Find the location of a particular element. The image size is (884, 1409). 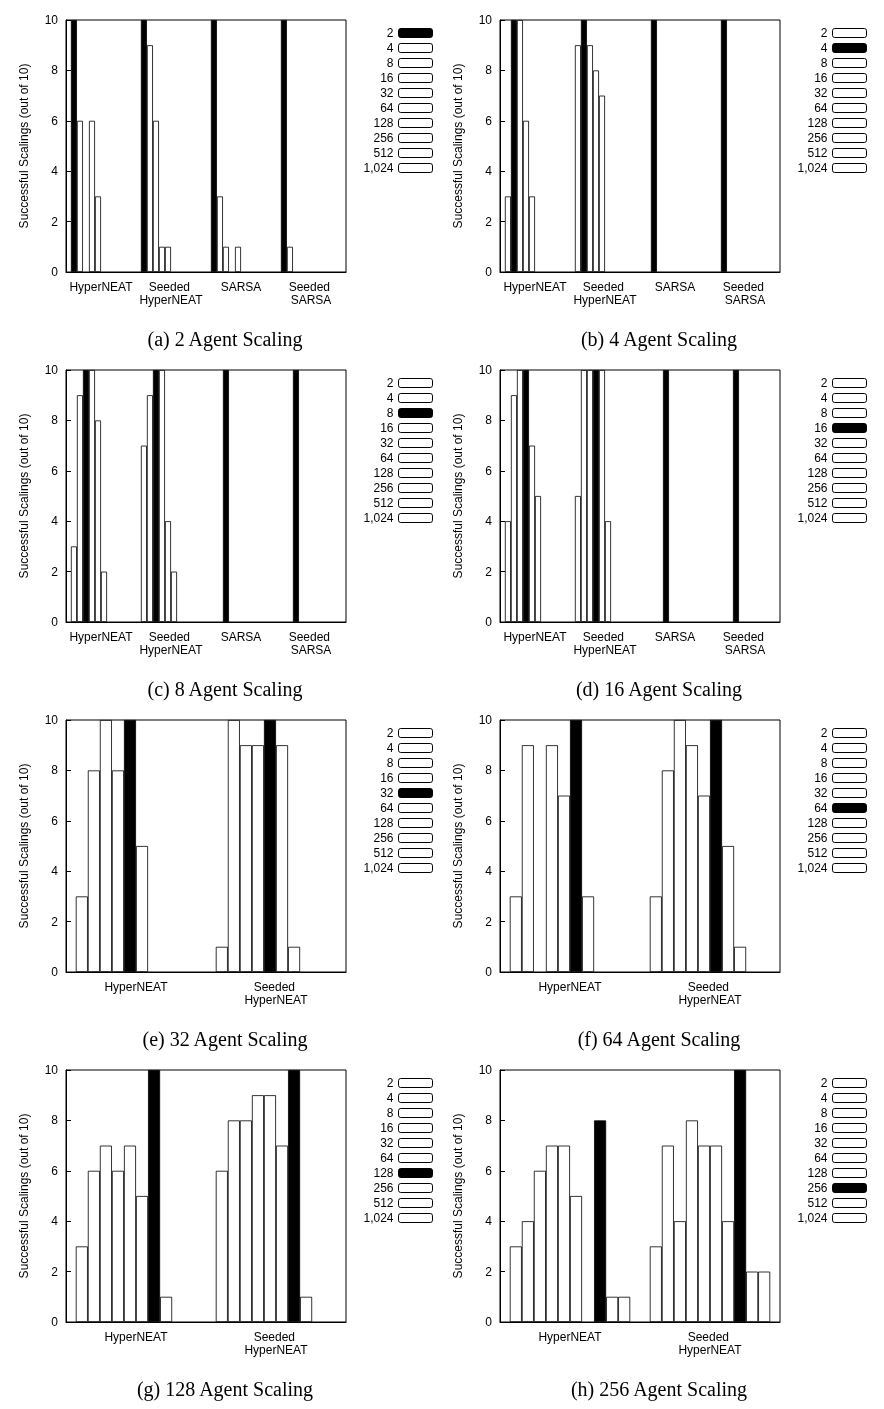

text: (g) 128 Agent Scaling is located at coordinates (225, 1389).